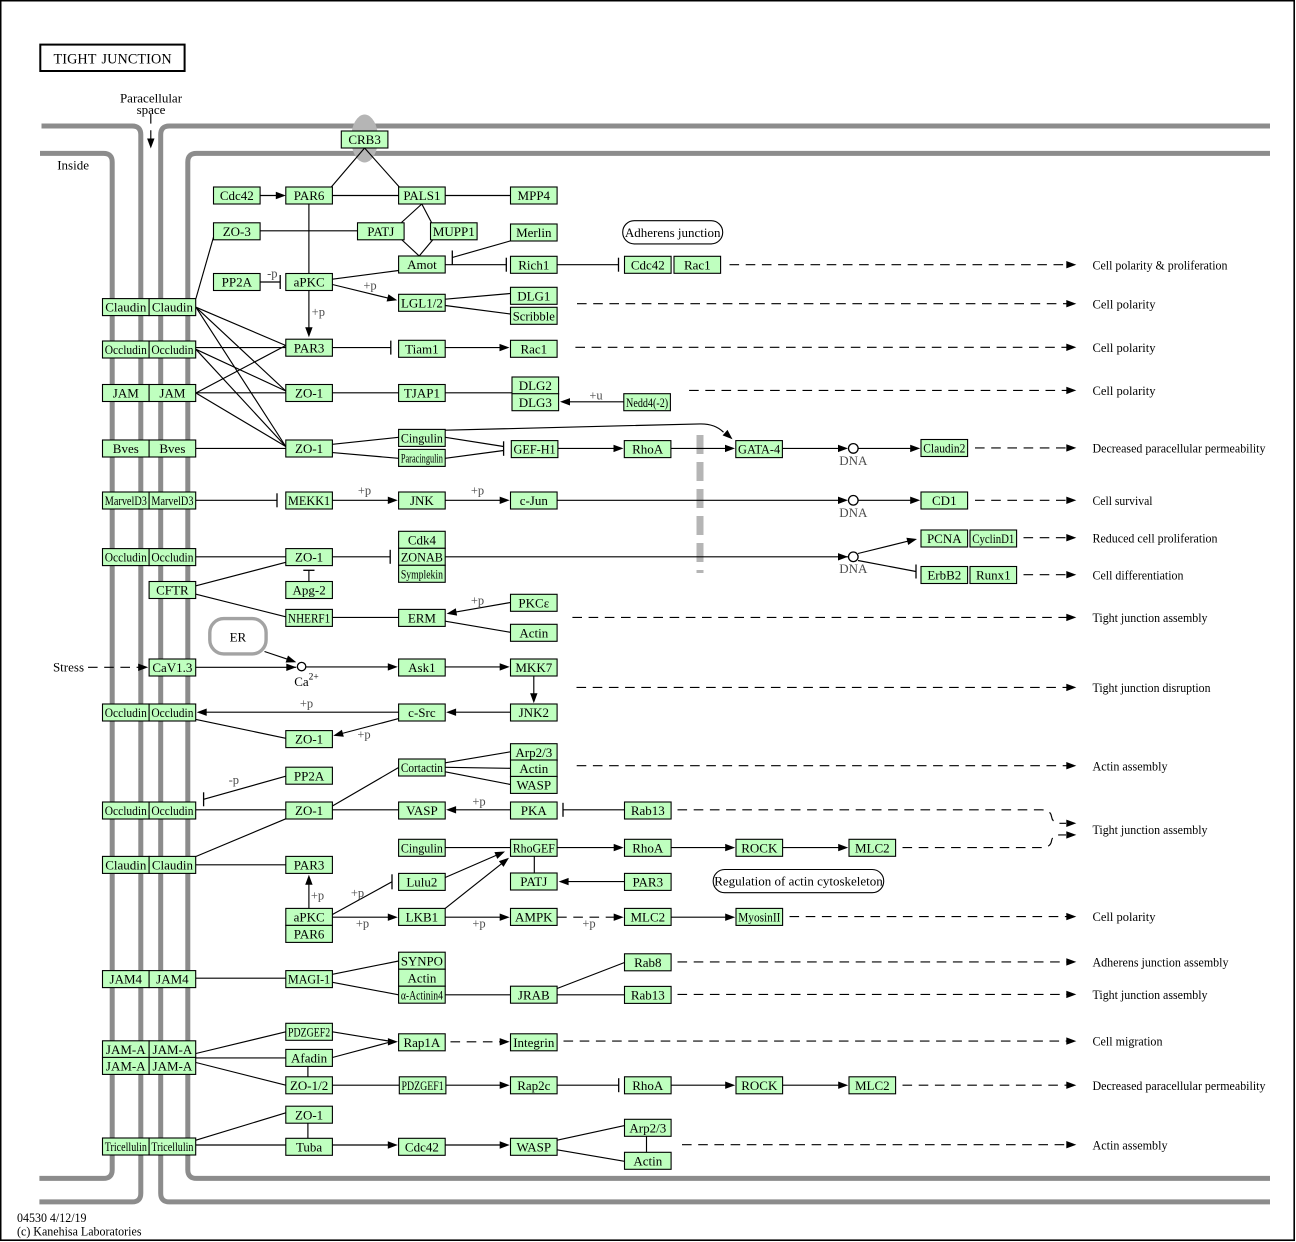  Describe the element at coordinates (1123, 500) in the screenshot. I see `svg-text: Cell survival` at that location.